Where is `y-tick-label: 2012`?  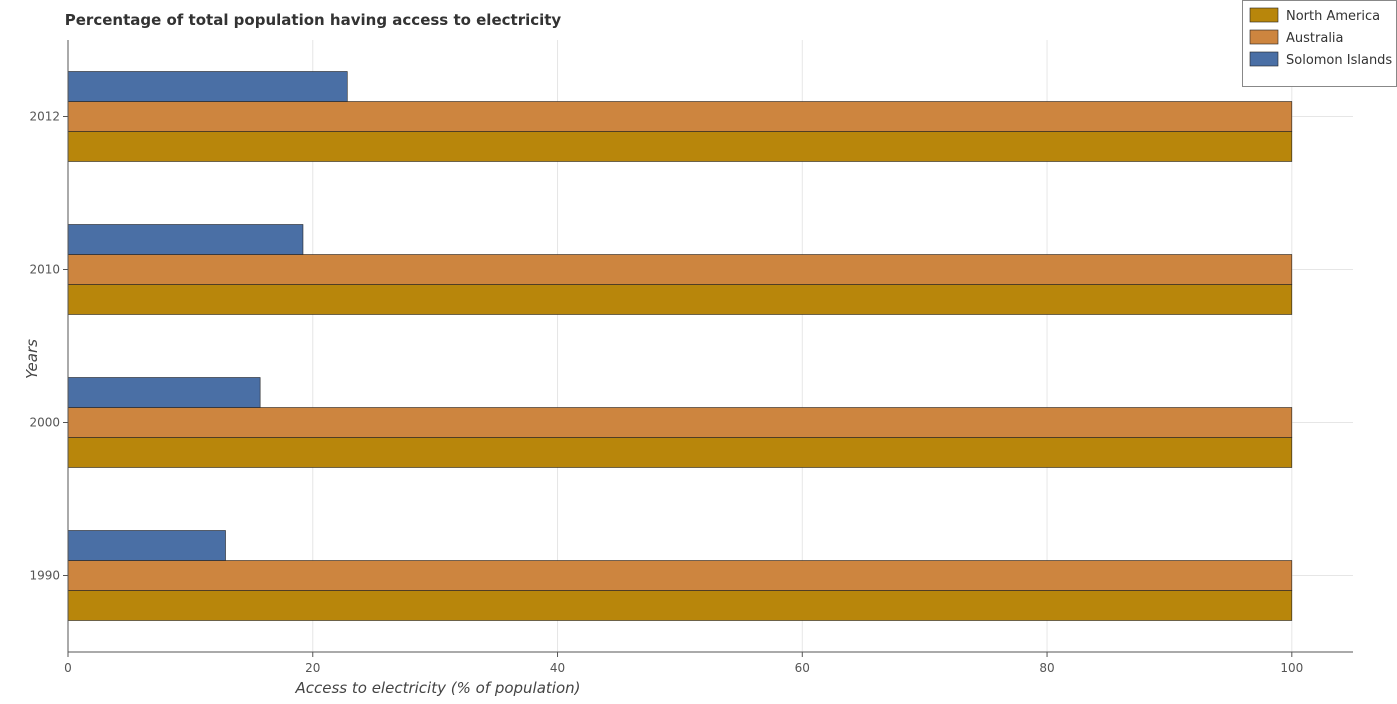
y-tick-label: 2012 is located at coordinates (44, 117).